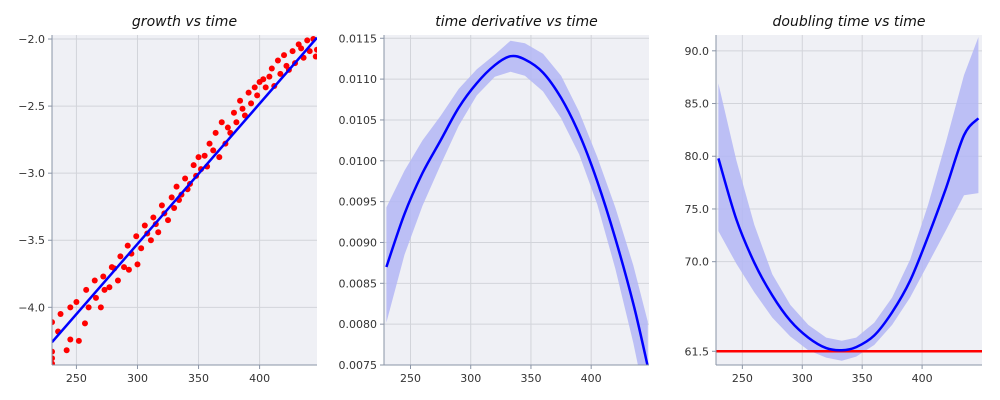 Image resolution: width=1000 pixels, height=400 pixels. Describe the element at coordinates (184, 22) in the screenshot. I see `chart-title: growth vs time` at that location.